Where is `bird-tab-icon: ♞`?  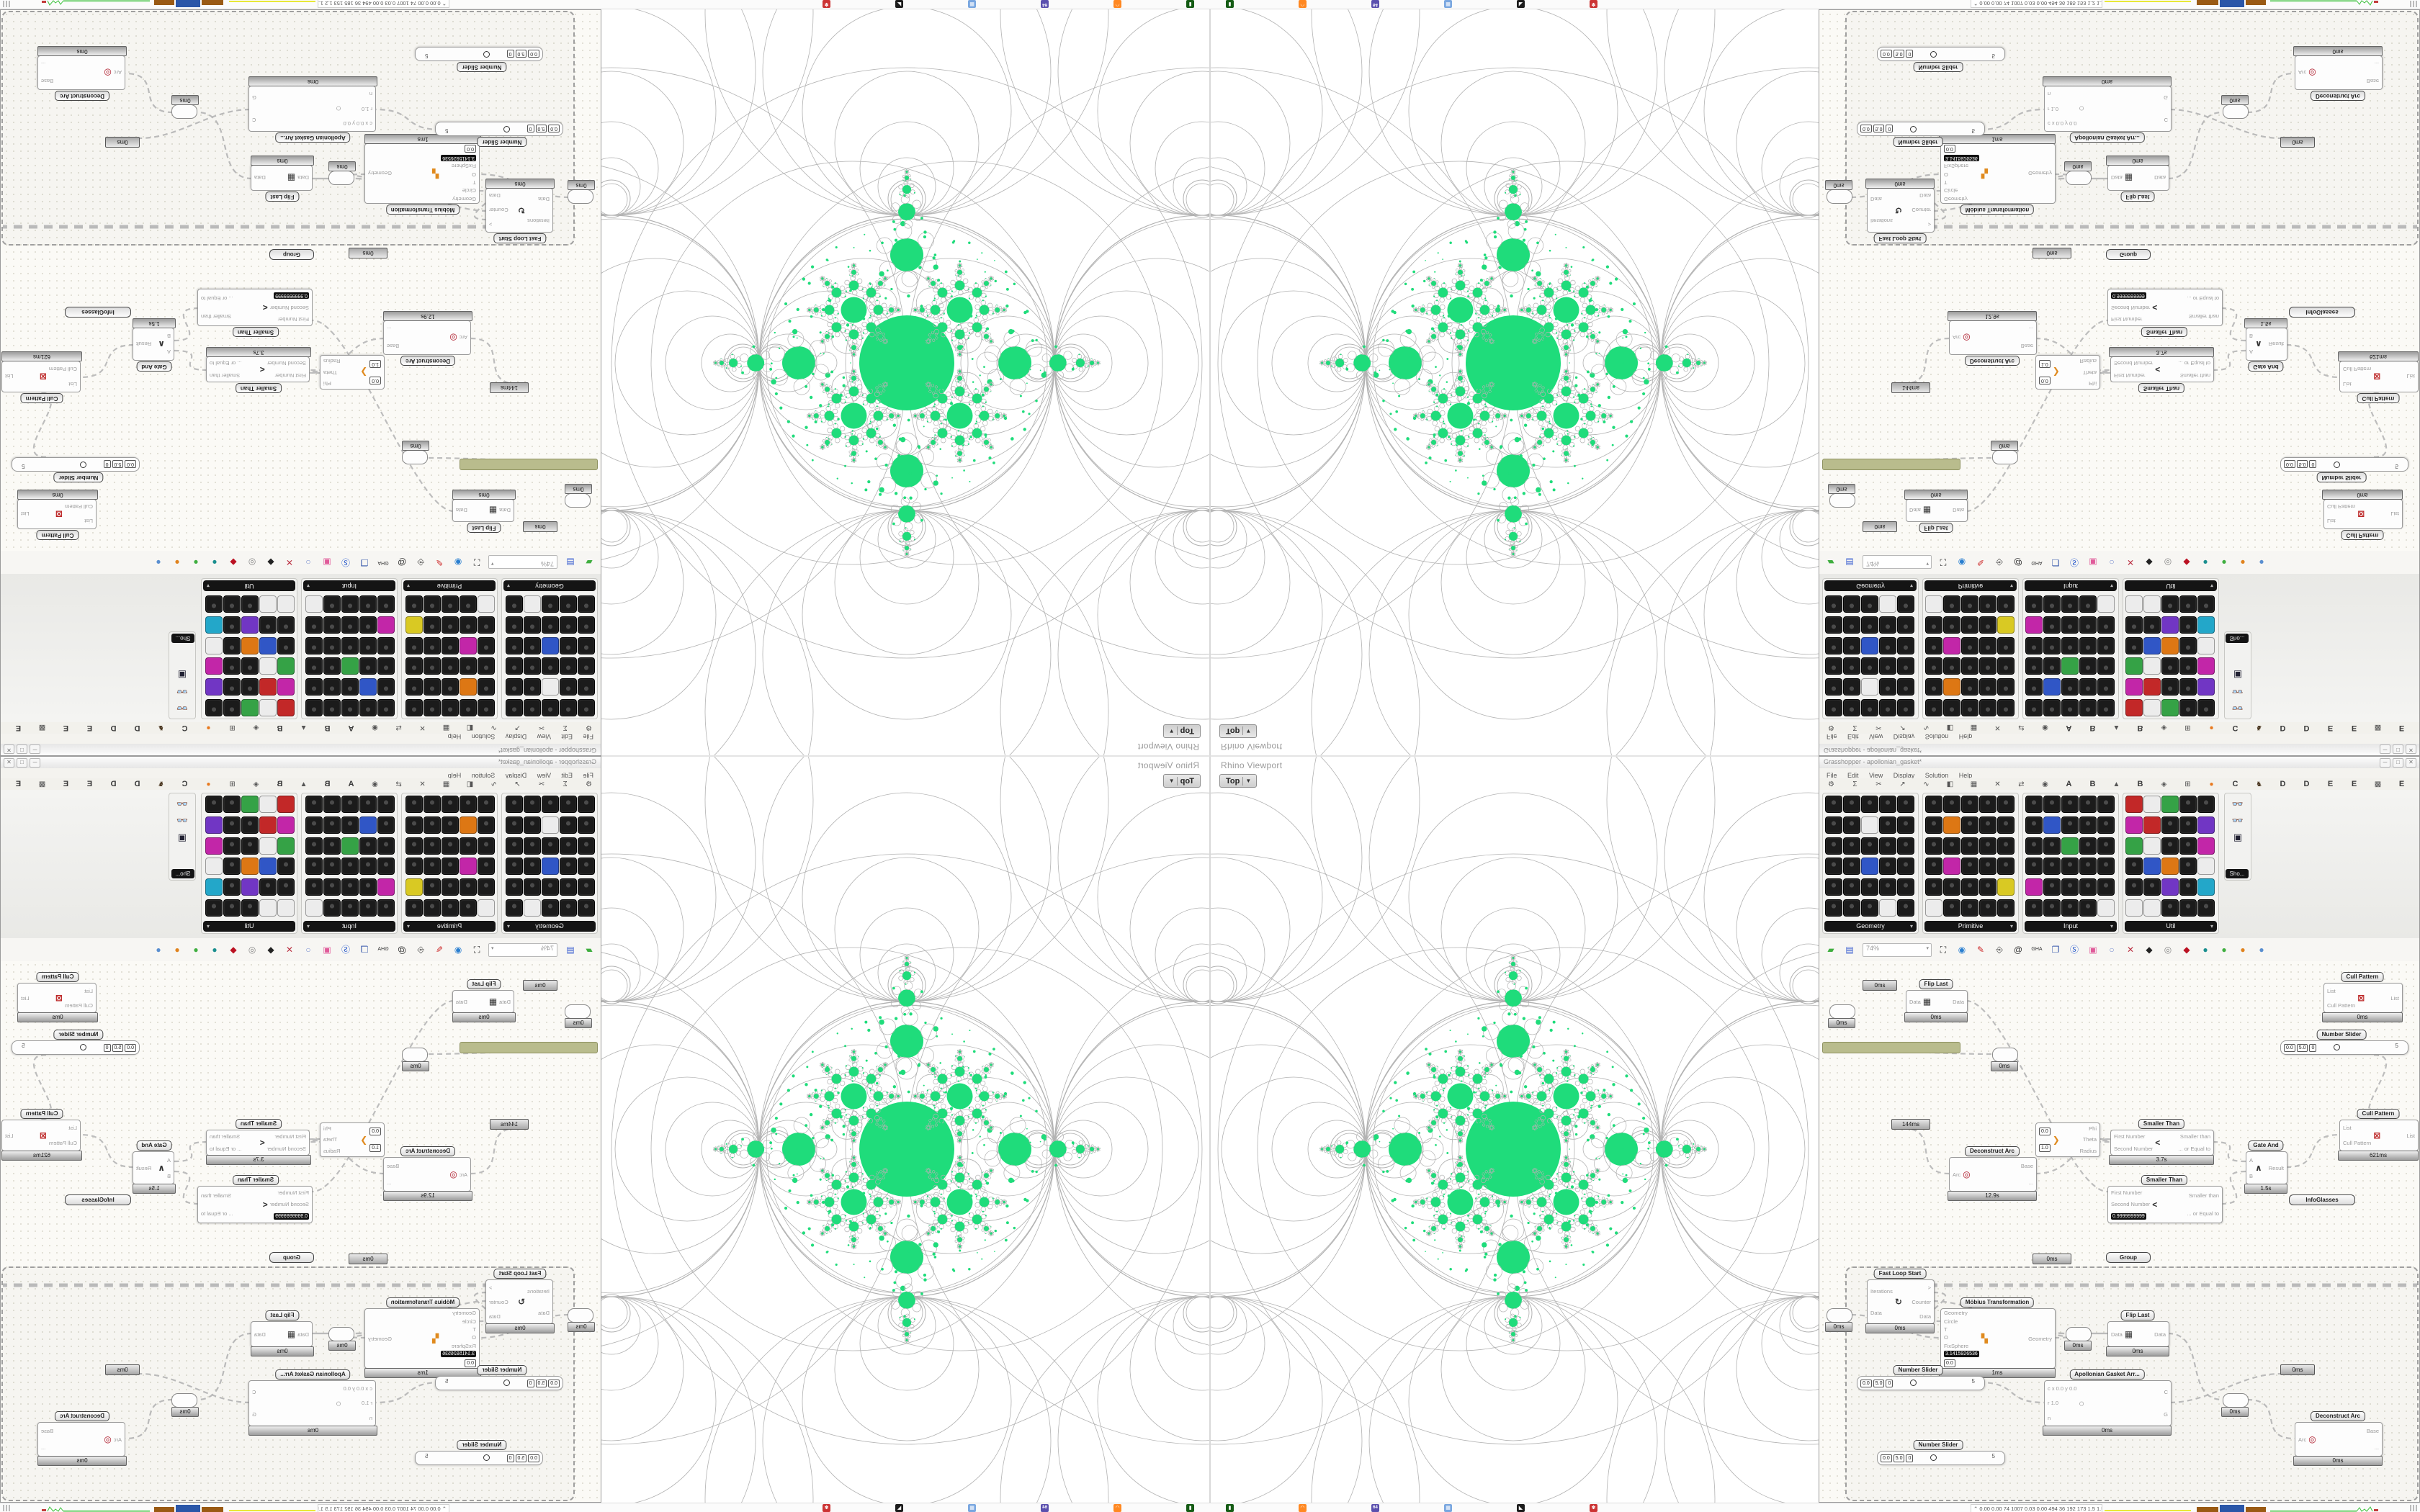 bird-tab-icon: ♞ is located at coordinates (2259, 784).